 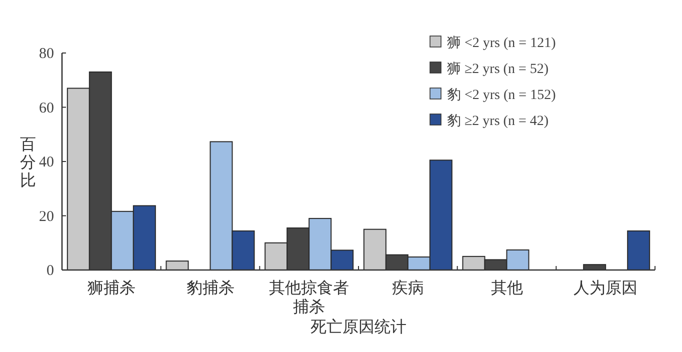 I want to click on x-tick-label: 其他, so click(x=506, y=288).